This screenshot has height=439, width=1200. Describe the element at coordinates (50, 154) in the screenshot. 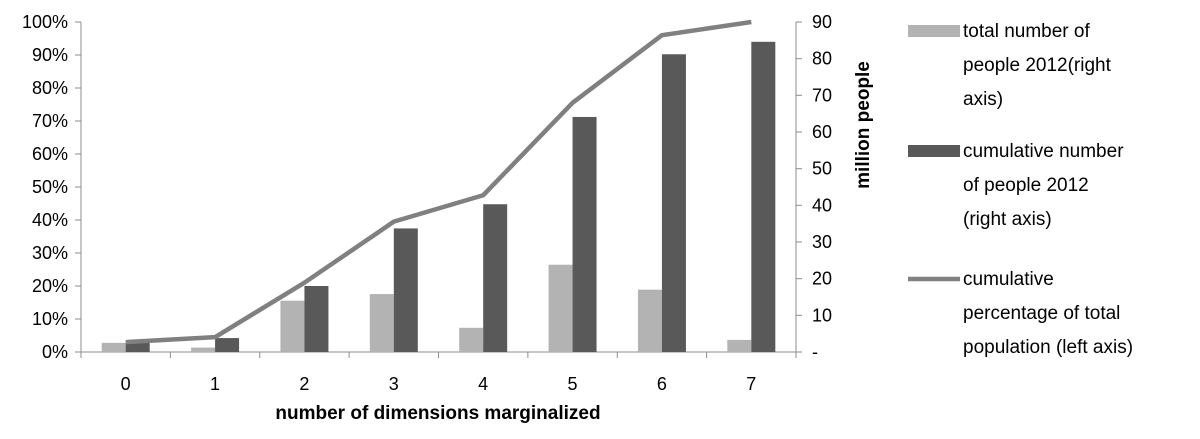

I see `left-tick-label: 60%` at that location.